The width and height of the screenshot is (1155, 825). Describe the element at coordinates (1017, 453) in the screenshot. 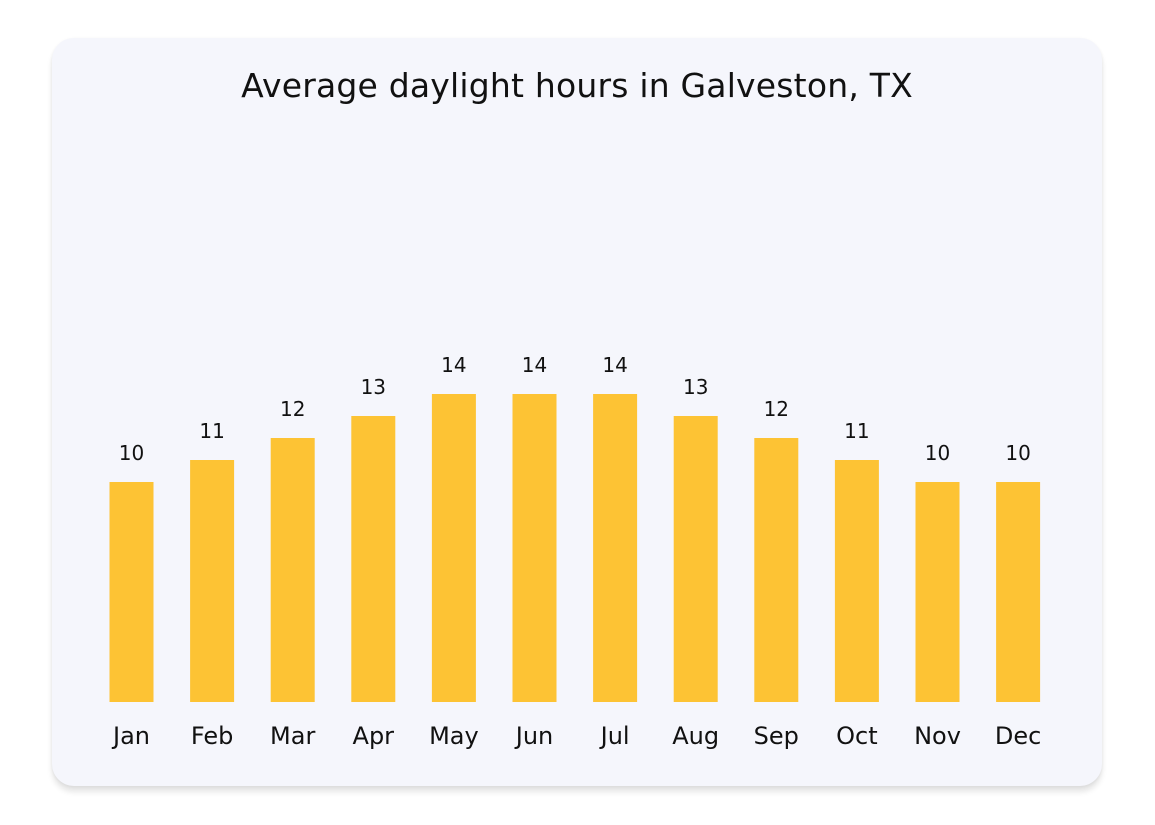

I see `value-label-dec: 10` at that location.